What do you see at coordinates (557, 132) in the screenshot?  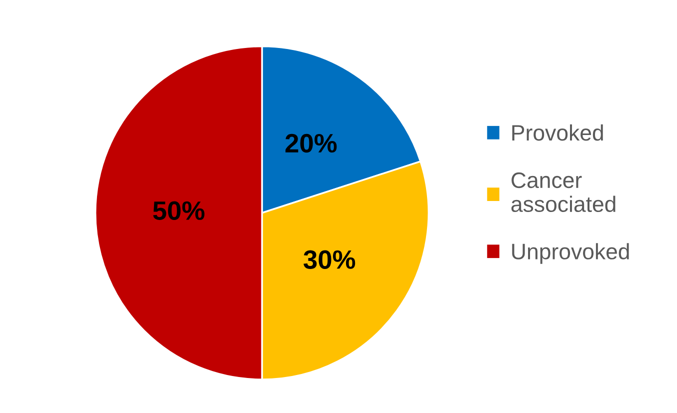 I see `legend-label: Provoked` at bounding box center [557, 132].